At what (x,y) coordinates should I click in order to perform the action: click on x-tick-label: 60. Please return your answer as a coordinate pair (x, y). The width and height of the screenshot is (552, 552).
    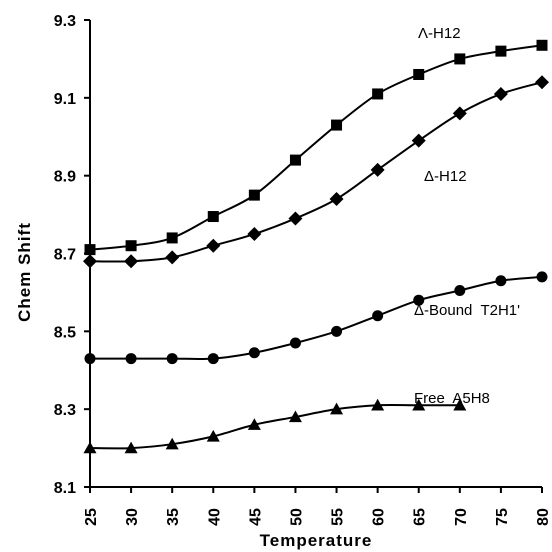
    Looking at the image, I should click on (379, 517).